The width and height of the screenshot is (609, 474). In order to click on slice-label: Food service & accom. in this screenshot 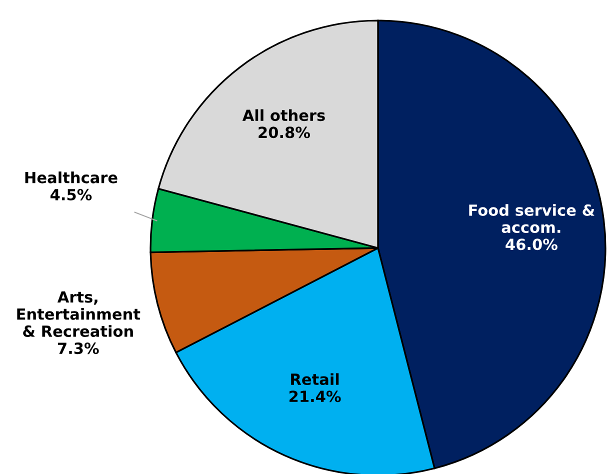, I will do `click(531, 219)`.